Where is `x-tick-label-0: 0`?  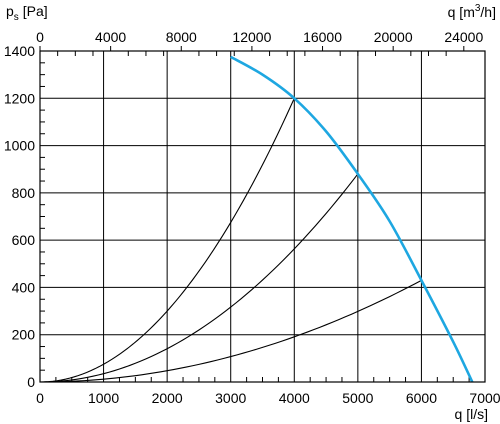 x-tick-label-0: 0 is located at coordinates (40, 398).